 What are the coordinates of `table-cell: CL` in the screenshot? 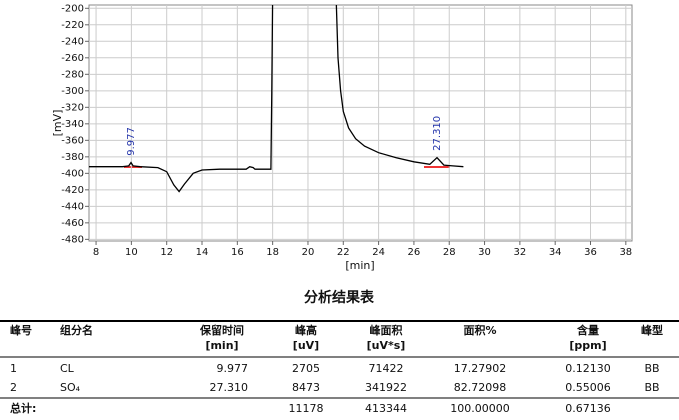 It's located at (67, 368).